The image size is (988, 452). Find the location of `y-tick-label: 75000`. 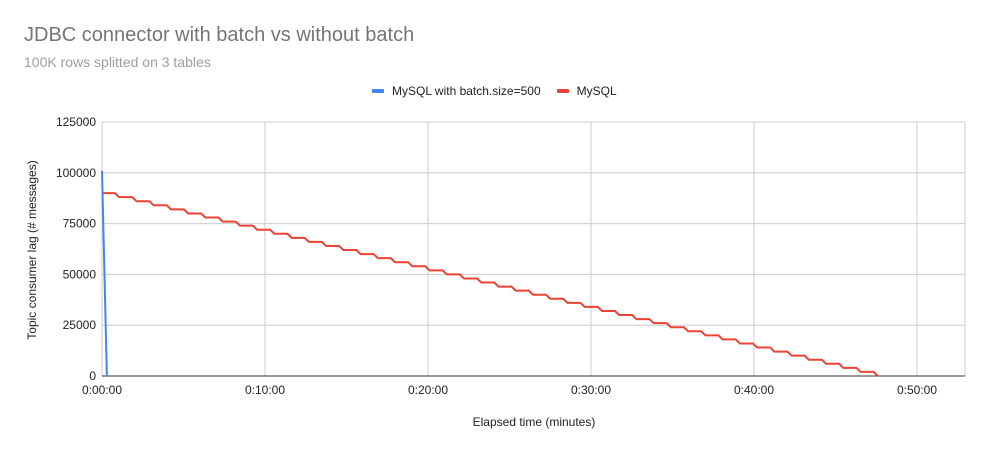

y-tick-label: 75000 is located at coordinates (80, 224).